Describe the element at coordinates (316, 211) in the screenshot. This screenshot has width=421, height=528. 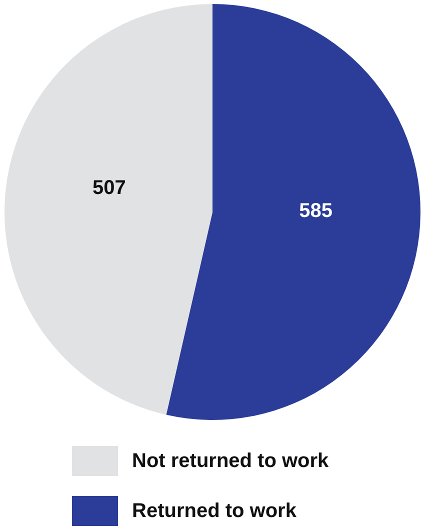
I see `data-label: 585` at that location.